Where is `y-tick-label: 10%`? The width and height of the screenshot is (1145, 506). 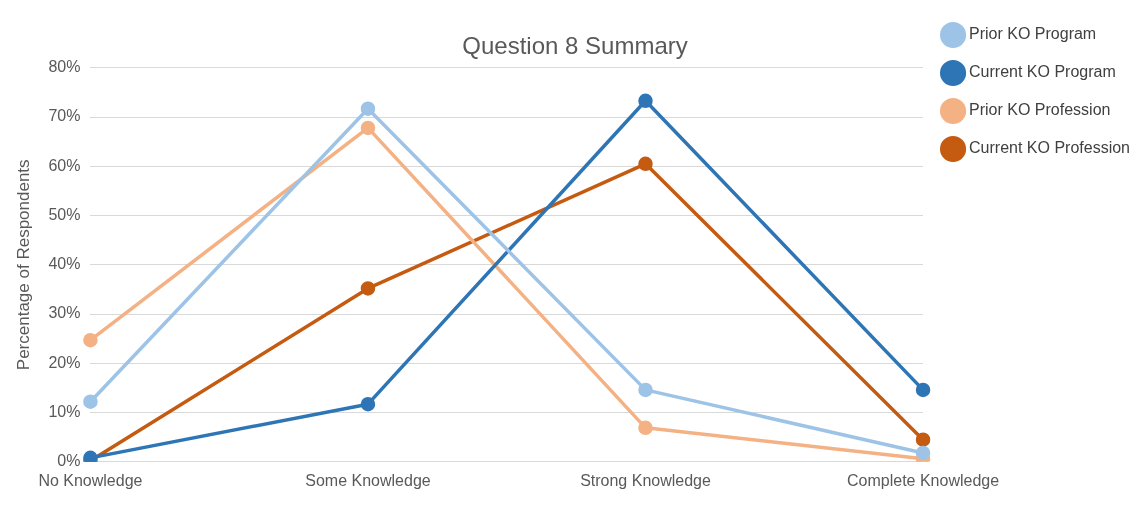 y-tick-label: 10% is located at coordinates (64, 411).